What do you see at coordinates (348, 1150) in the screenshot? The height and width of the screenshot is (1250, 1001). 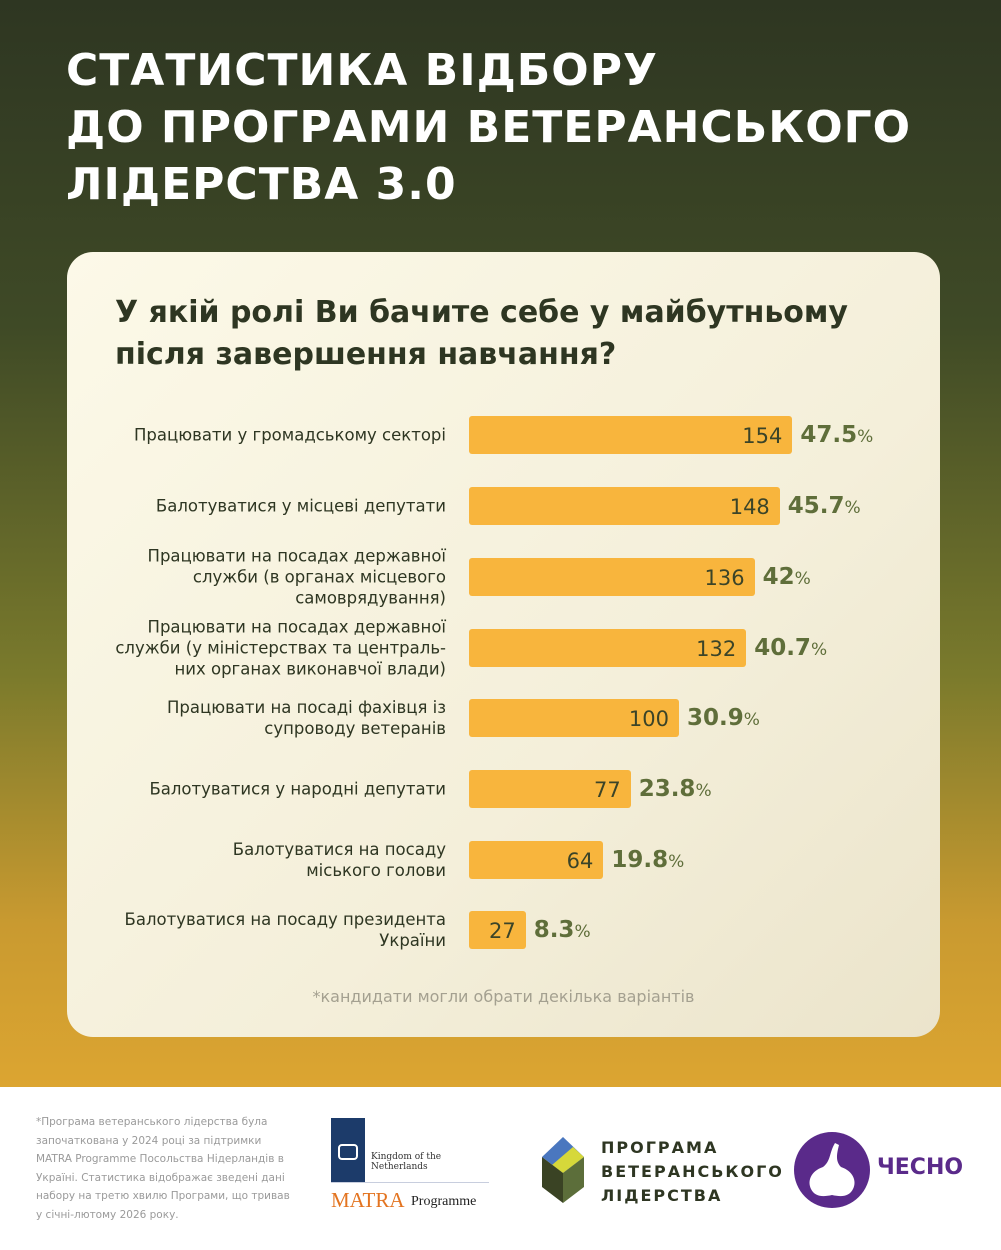 I see `netherlands-crest-icon` at bounding box center [348, 1150].